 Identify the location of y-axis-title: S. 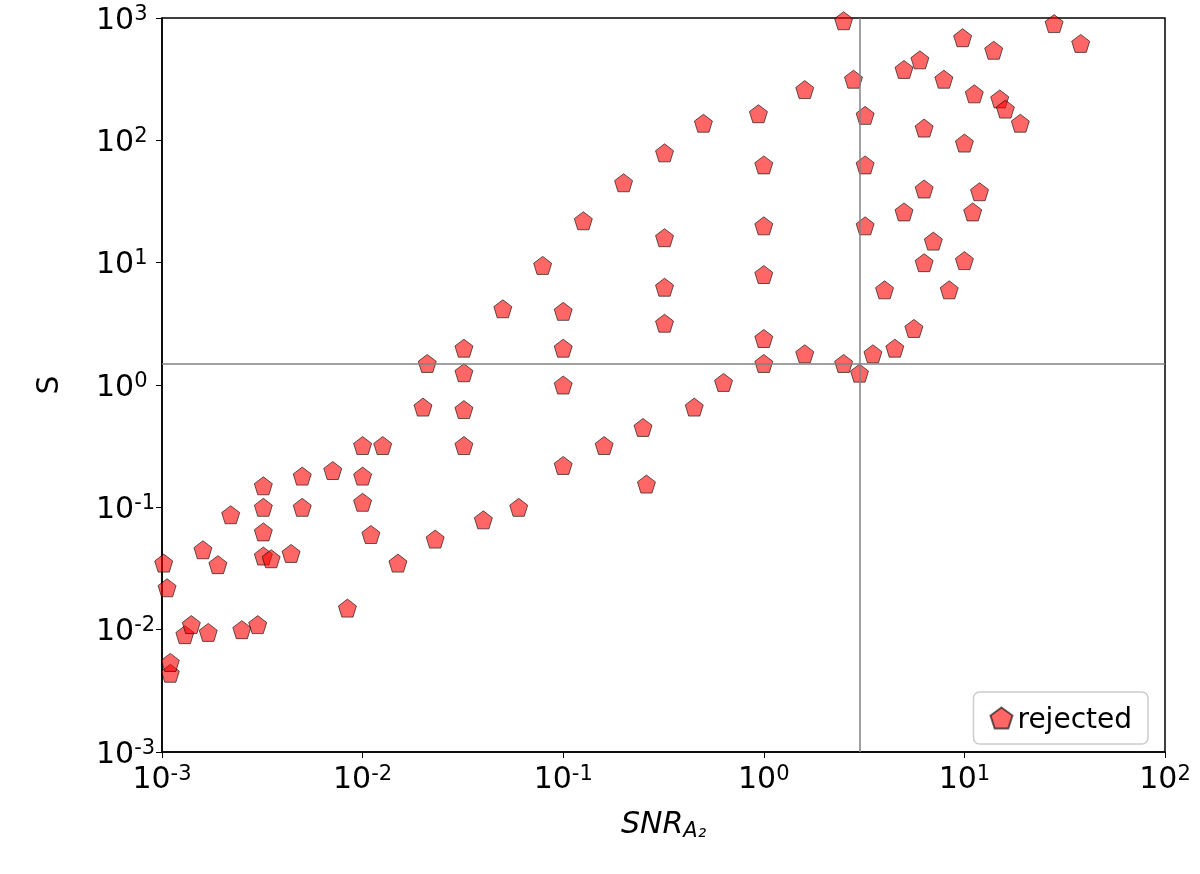
(47, 385).